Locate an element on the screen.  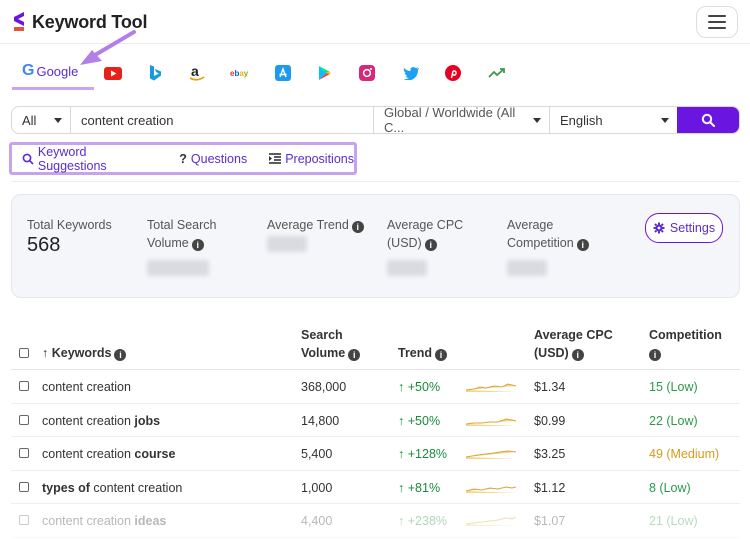
ebay-icon: ebay is located at coordinates (239, 73).